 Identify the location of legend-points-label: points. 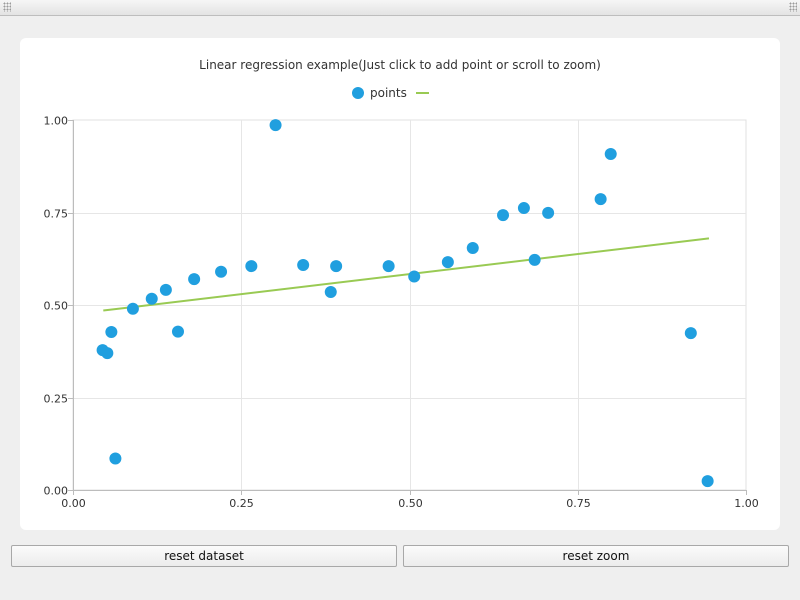
(388, 93).